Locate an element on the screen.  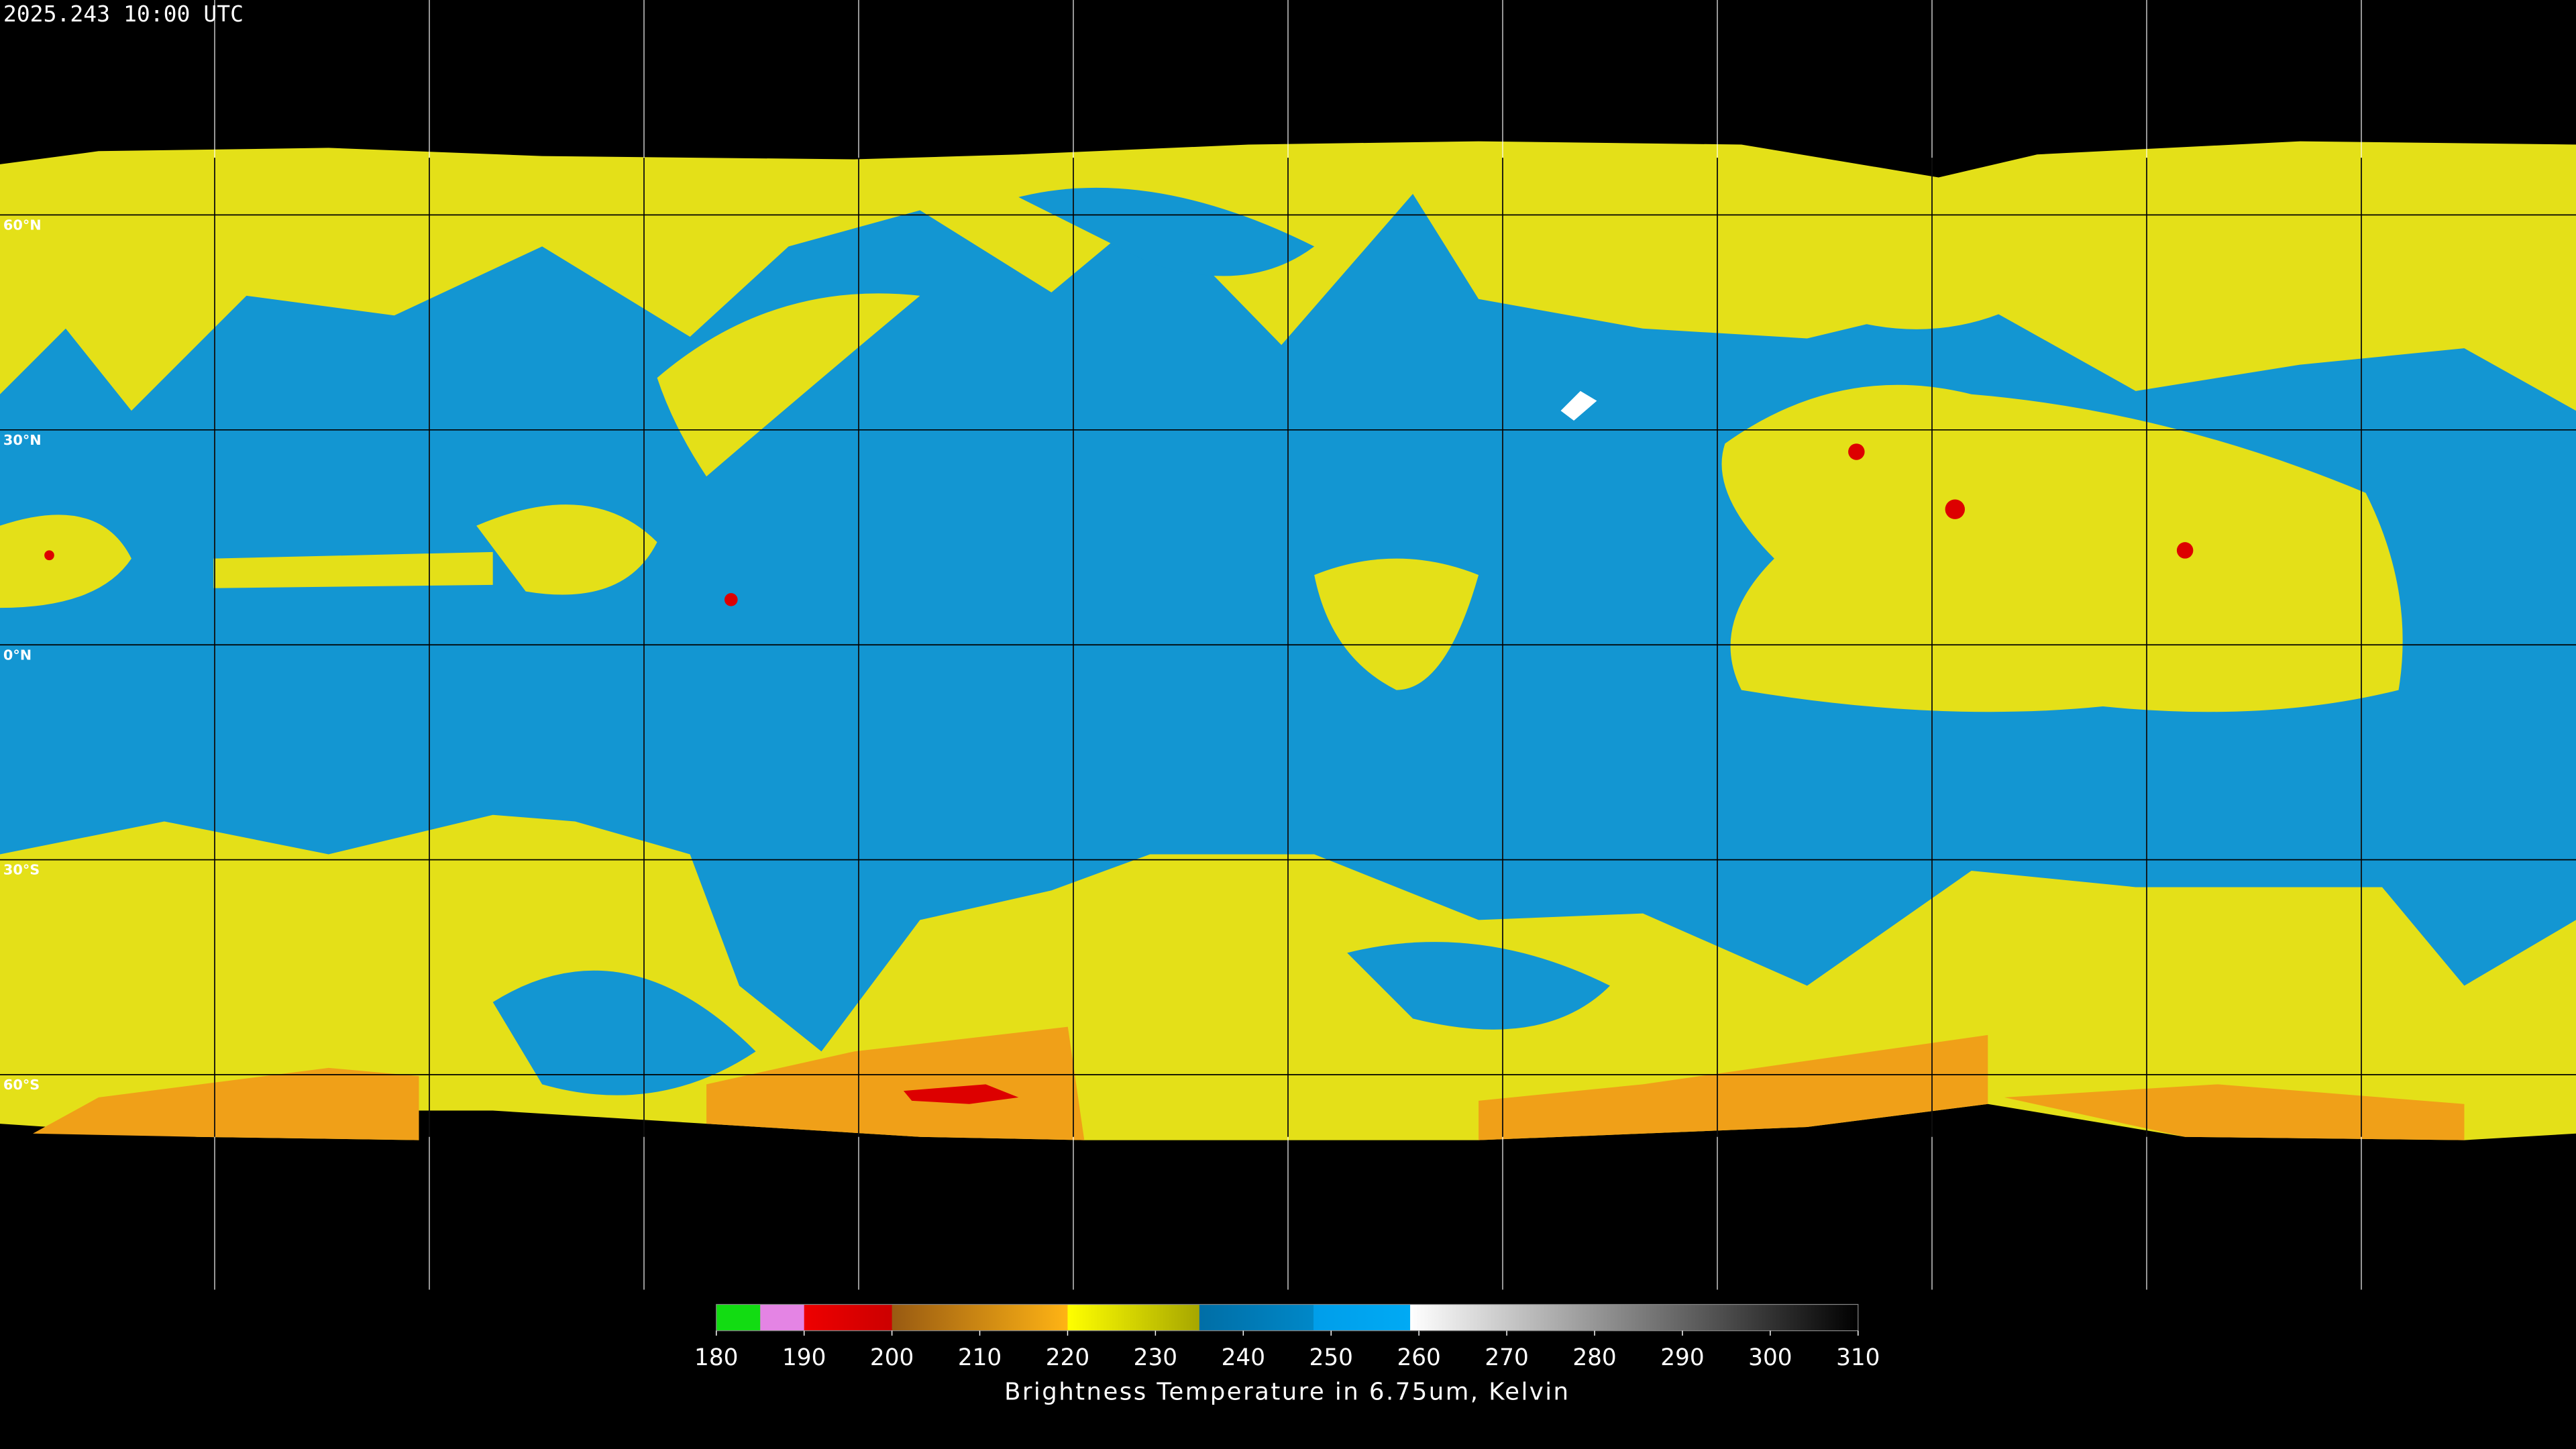
colorbar-tick-label: 290 is located at coordinates (1682, 1357).